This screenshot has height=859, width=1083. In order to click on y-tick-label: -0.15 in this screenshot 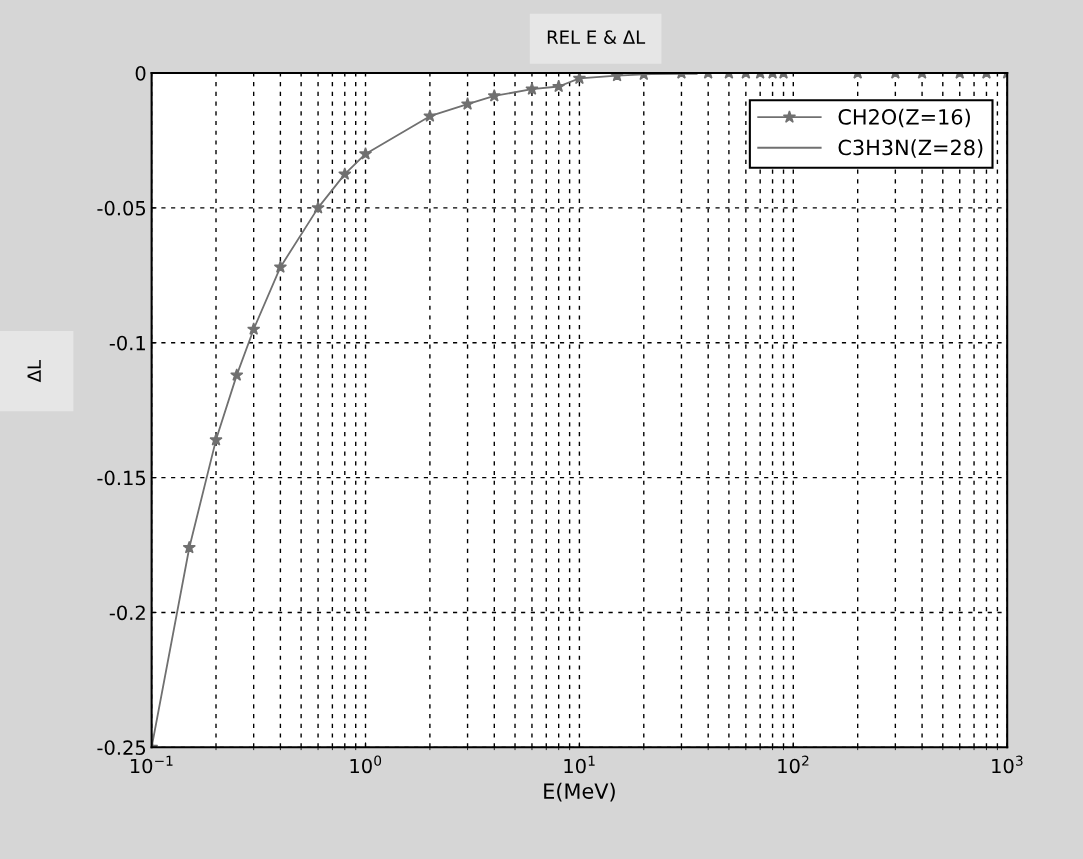, I will do `click(121, 478)`.